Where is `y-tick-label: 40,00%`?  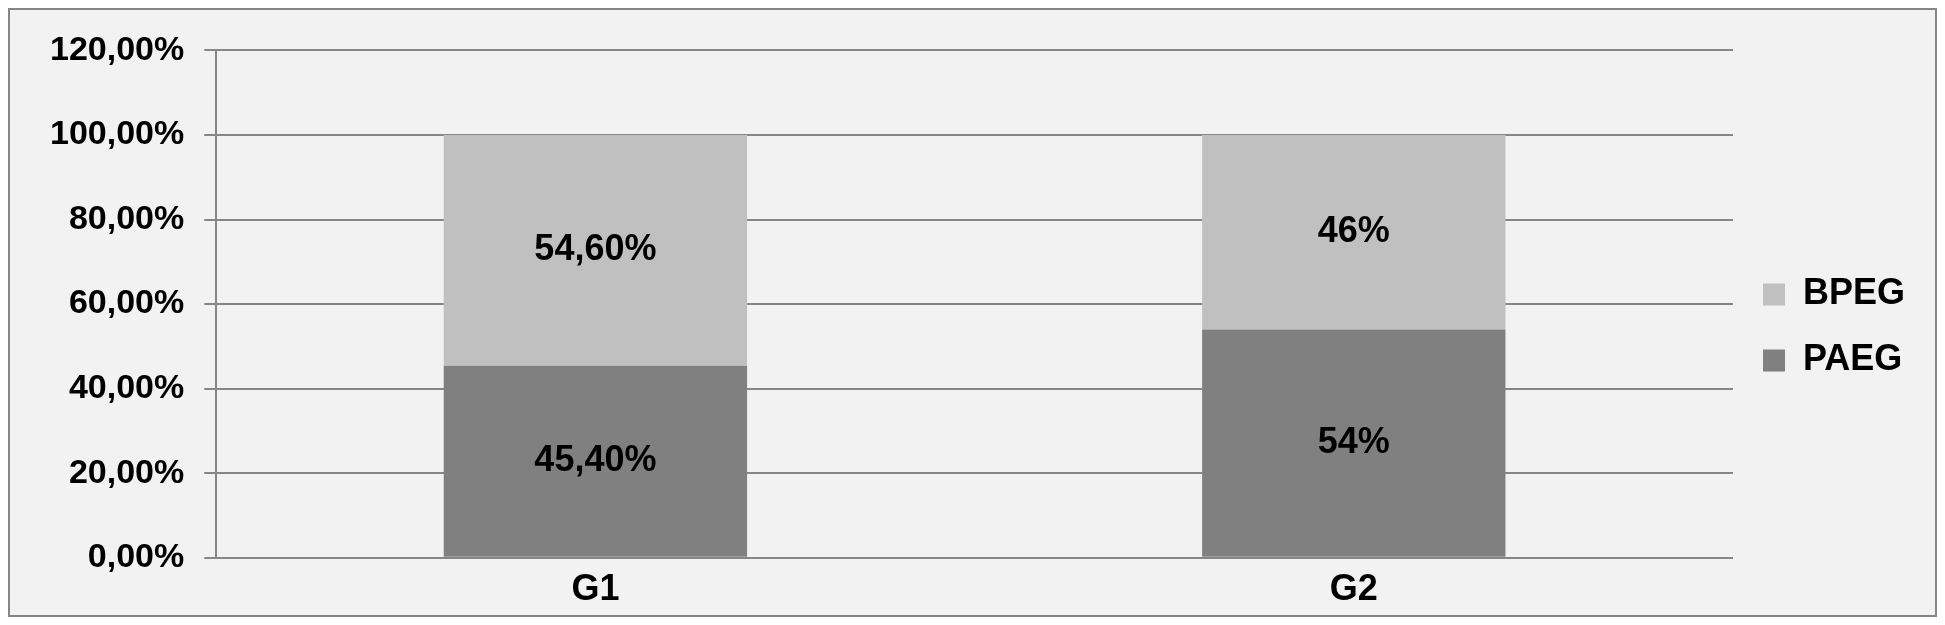 y-tick-label: 40,00% is located at coordinates (126, 386).